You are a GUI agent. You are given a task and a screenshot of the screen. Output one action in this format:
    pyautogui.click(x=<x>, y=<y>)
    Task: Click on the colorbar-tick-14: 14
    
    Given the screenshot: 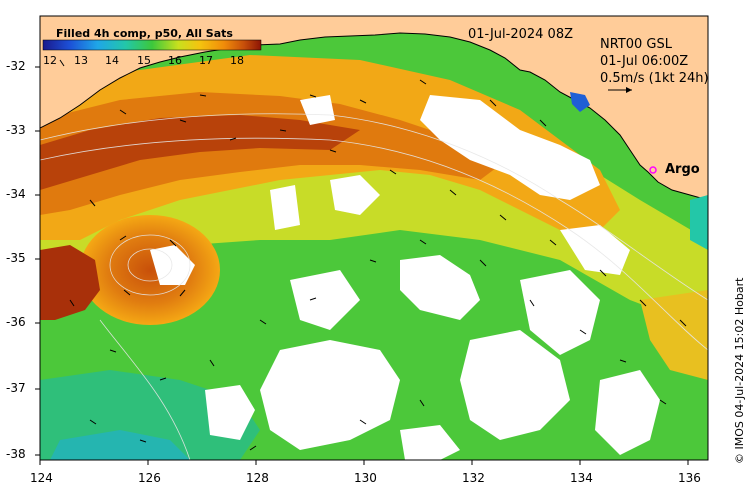 What is the action you would take?
    pyautogui.click(x=112, y=60)
    